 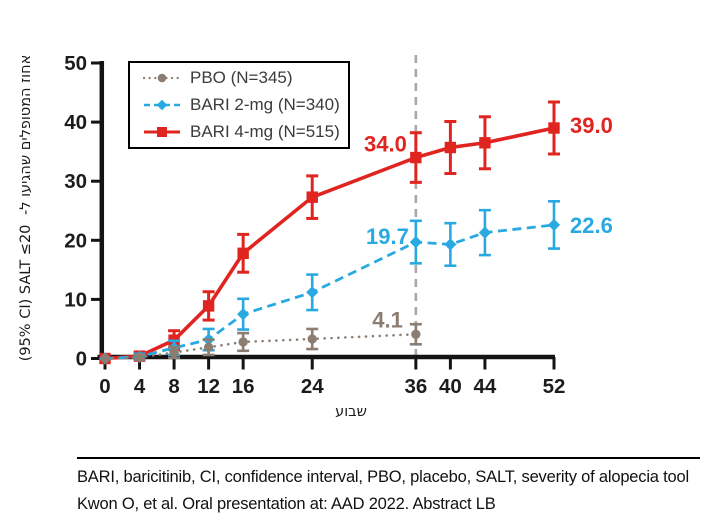 I want to click on value-label: 34.0, so click(x=385, y=144).